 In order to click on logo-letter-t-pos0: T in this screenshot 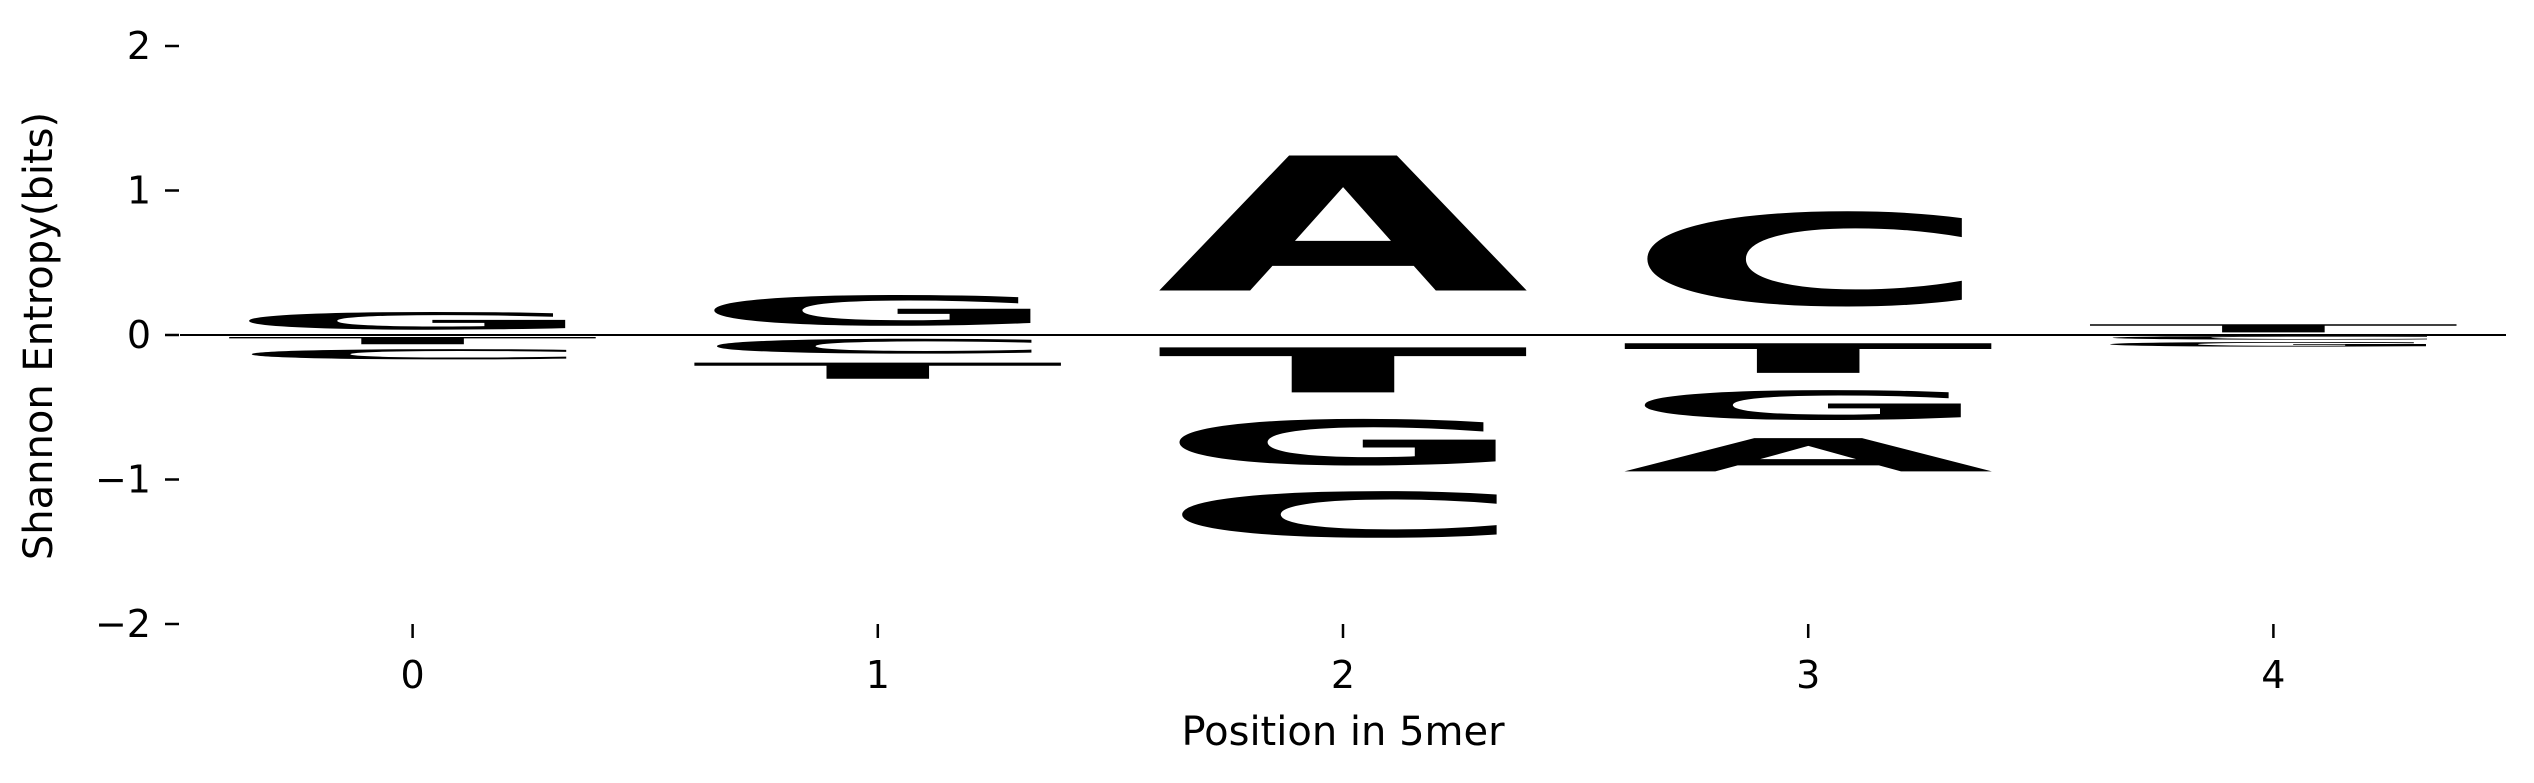, I will do `click(414, 340)`.